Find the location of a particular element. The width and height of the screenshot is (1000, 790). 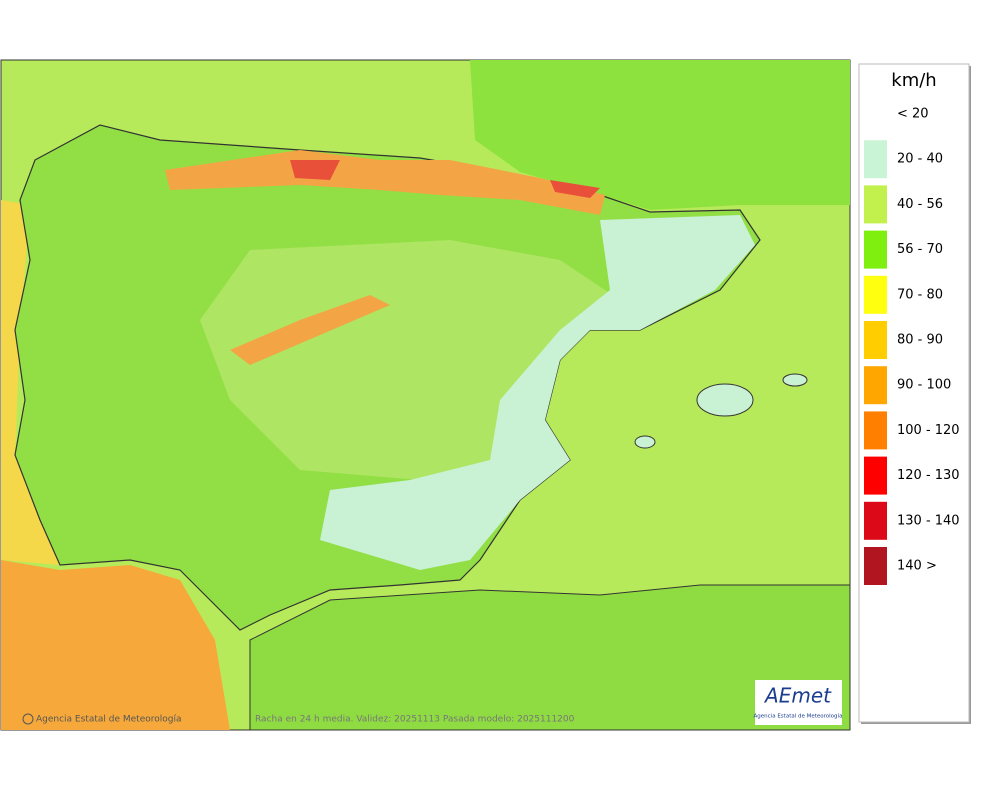

central-gusts is located at coordinates (310, 330).